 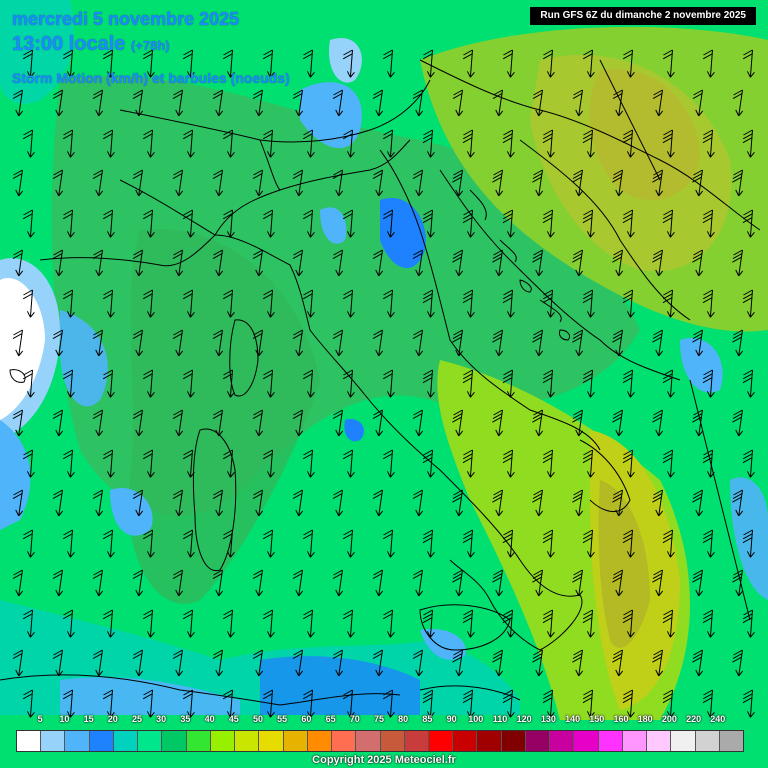 What do you see at coordinates (64, 719) in the screenshot?
I see `legend-label: 10` at bounding box center [64, 719].